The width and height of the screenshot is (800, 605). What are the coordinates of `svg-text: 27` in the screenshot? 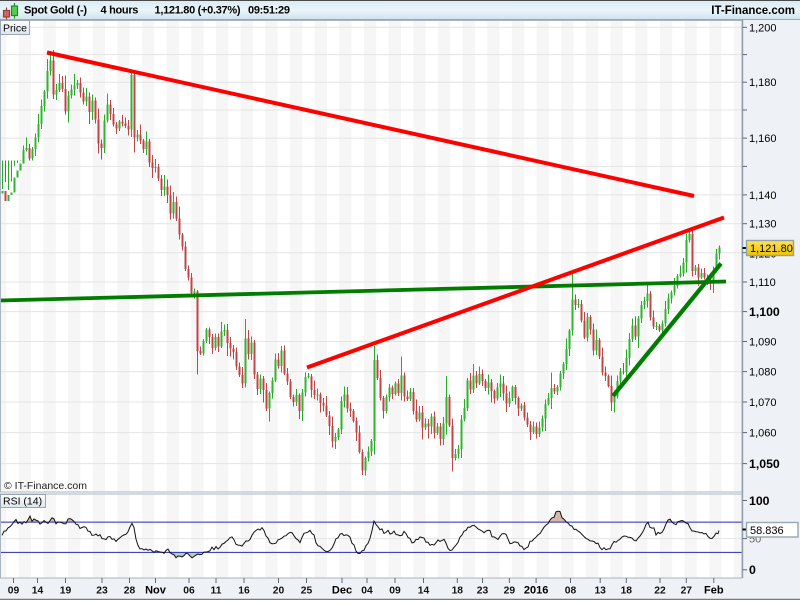 It's located at (687, 590).